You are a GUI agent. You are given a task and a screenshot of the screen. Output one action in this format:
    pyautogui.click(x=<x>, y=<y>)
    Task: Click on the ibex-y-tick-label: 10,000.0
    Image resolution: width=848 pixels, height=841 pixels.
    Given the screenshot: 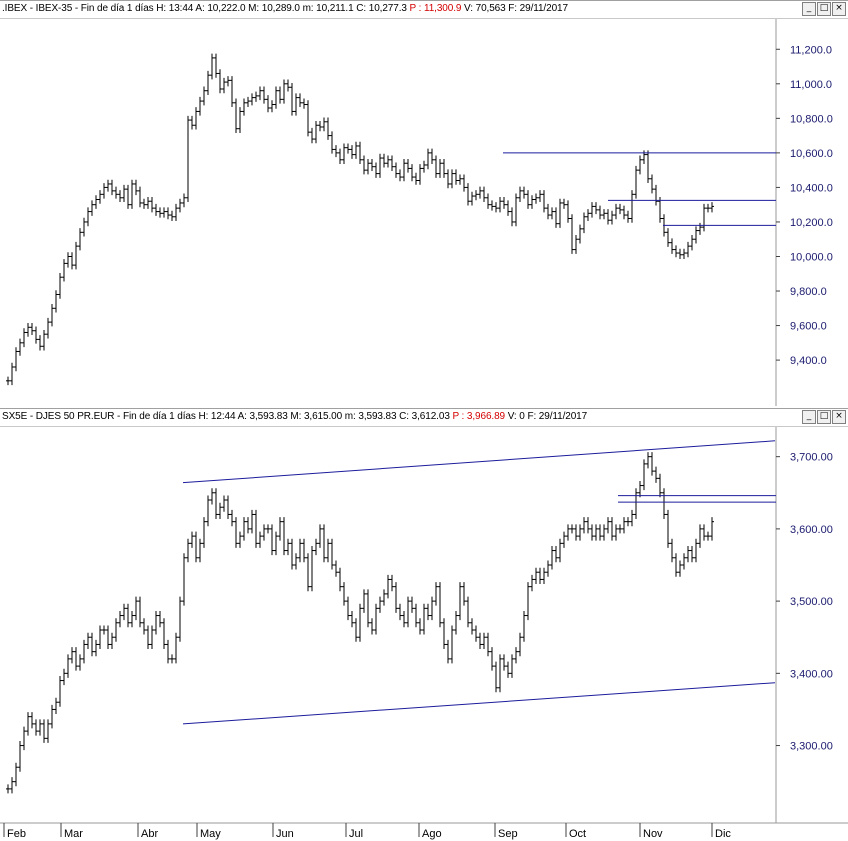 What is the action you would take?
    pyautogui.click(x=811, y=257)
    